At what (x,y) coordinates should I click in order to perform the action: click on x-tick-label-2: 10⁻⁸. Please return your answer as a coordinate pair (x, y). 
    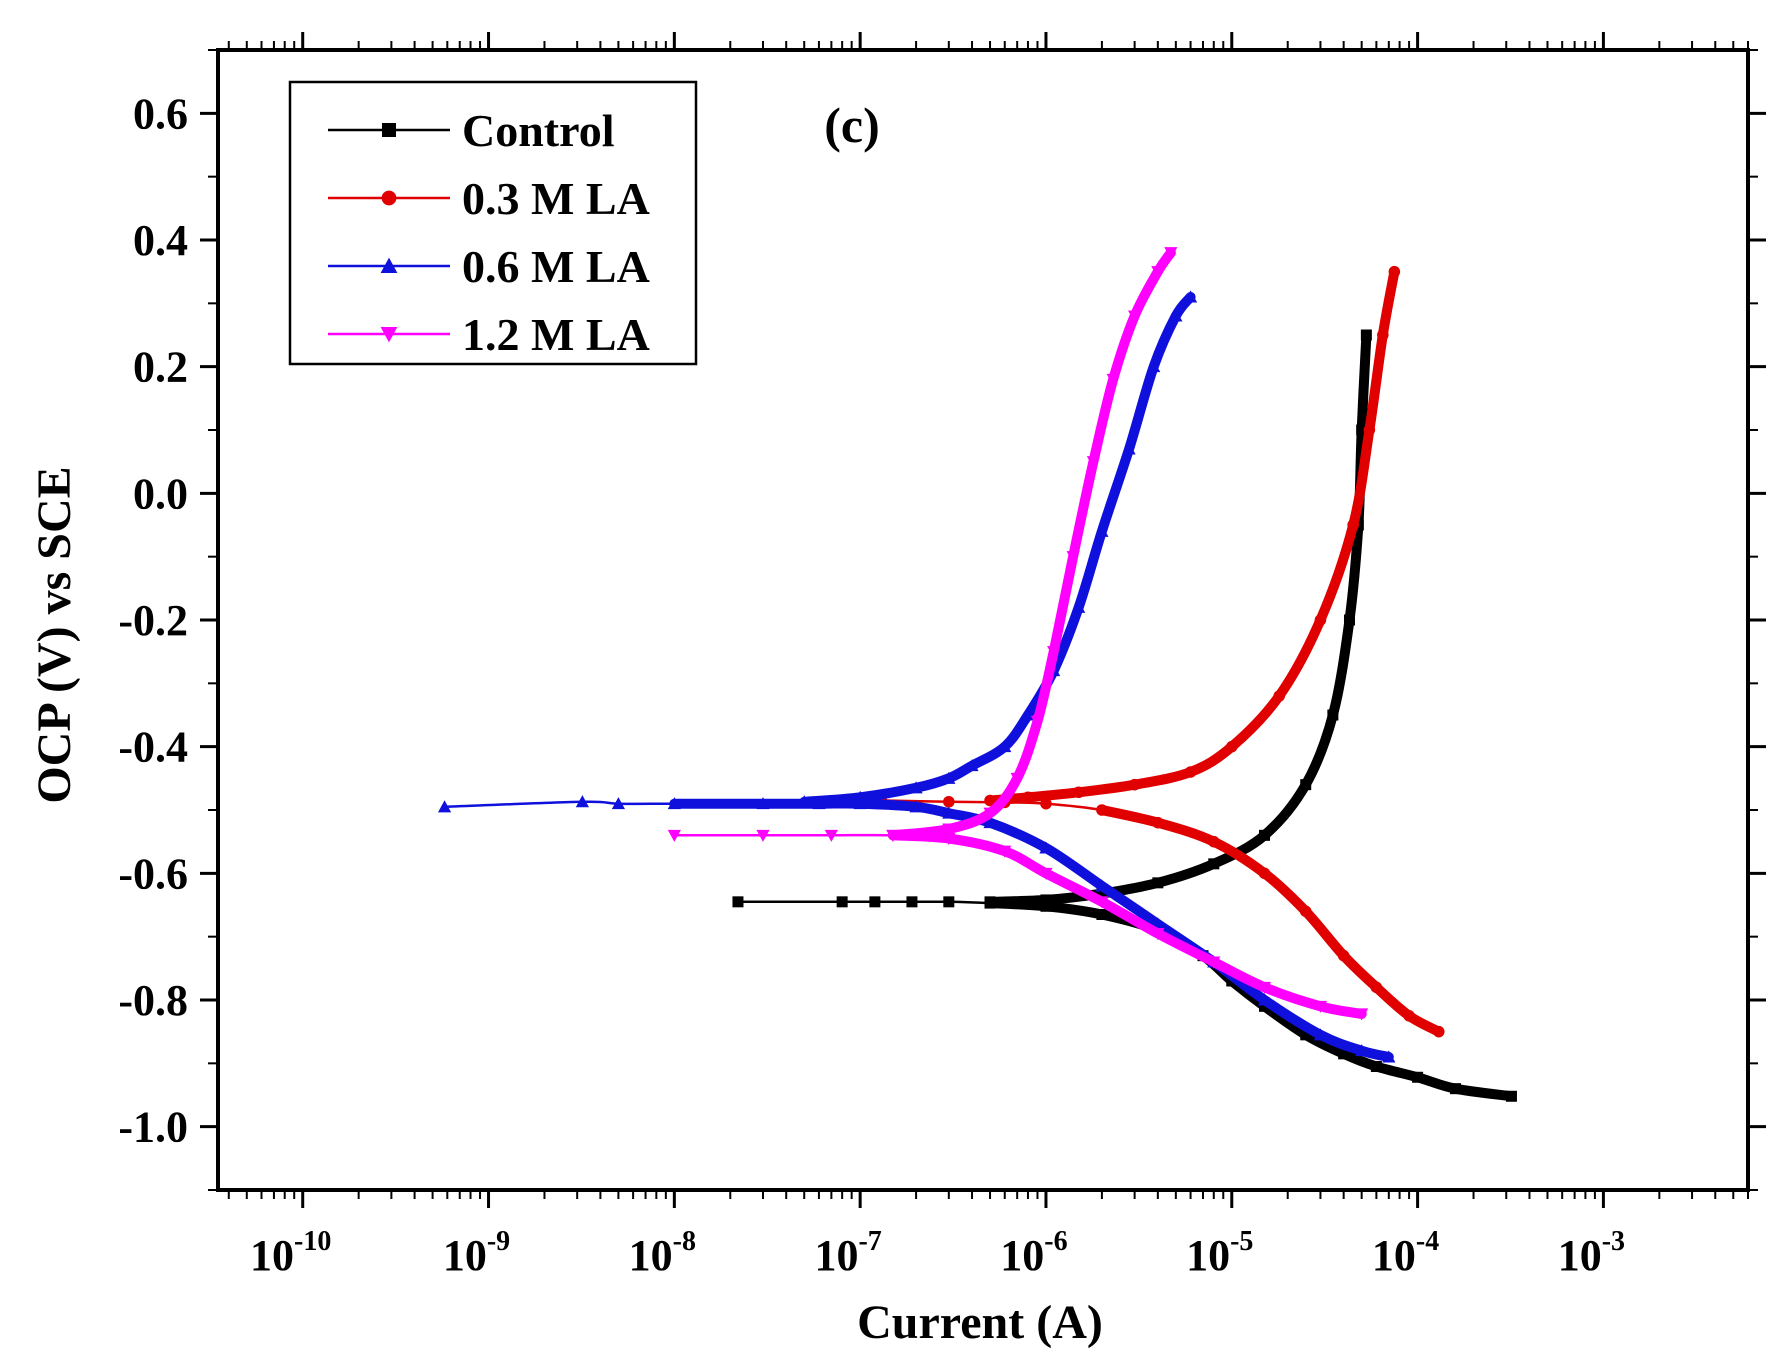
    Looking at the image, I should click on (662, 1253).